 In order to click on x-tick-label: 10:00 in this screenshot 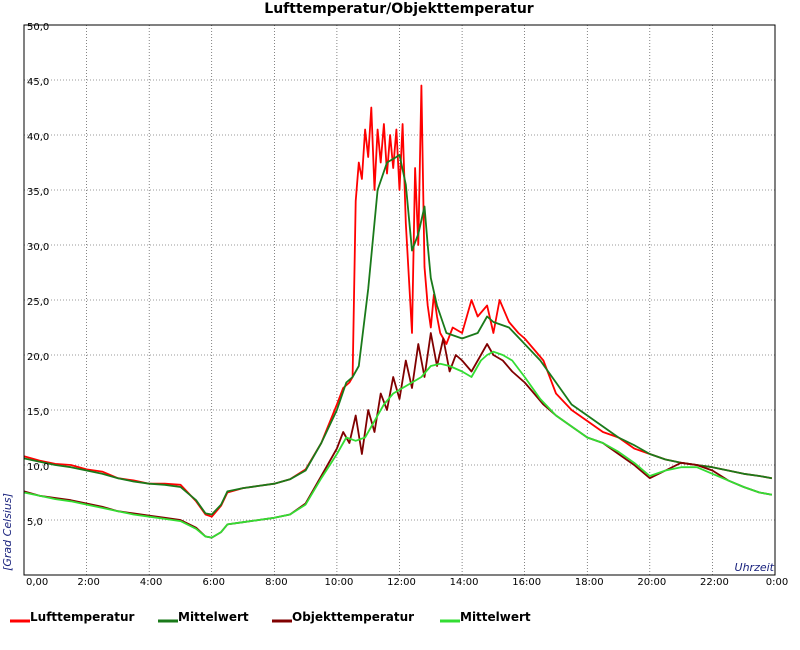, I will do `click(339, 582)`.